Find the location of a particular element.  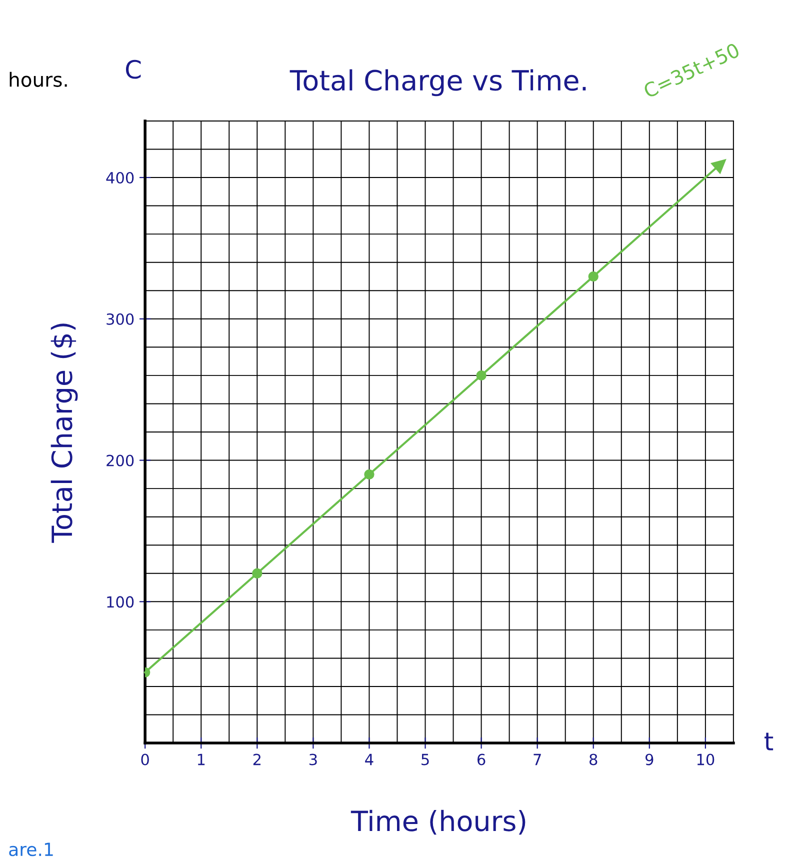

x-tick-label: 0 is located at coordinates (145, 760).